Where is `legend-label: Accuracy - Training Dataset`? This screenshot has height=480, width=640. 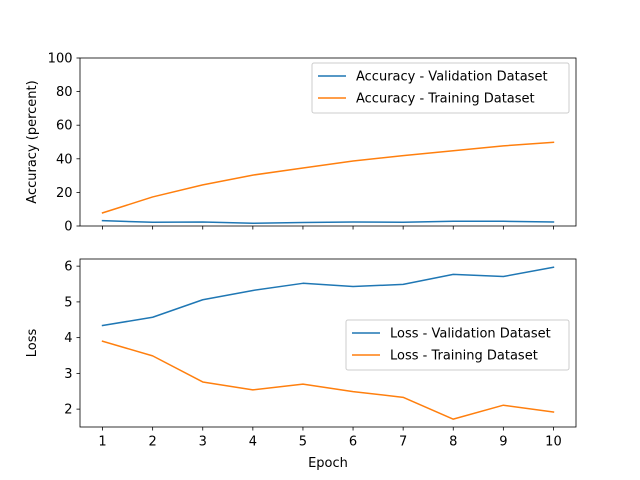
legend-label: Accuracy - Training Dataset is located at coordinates (445, 99).